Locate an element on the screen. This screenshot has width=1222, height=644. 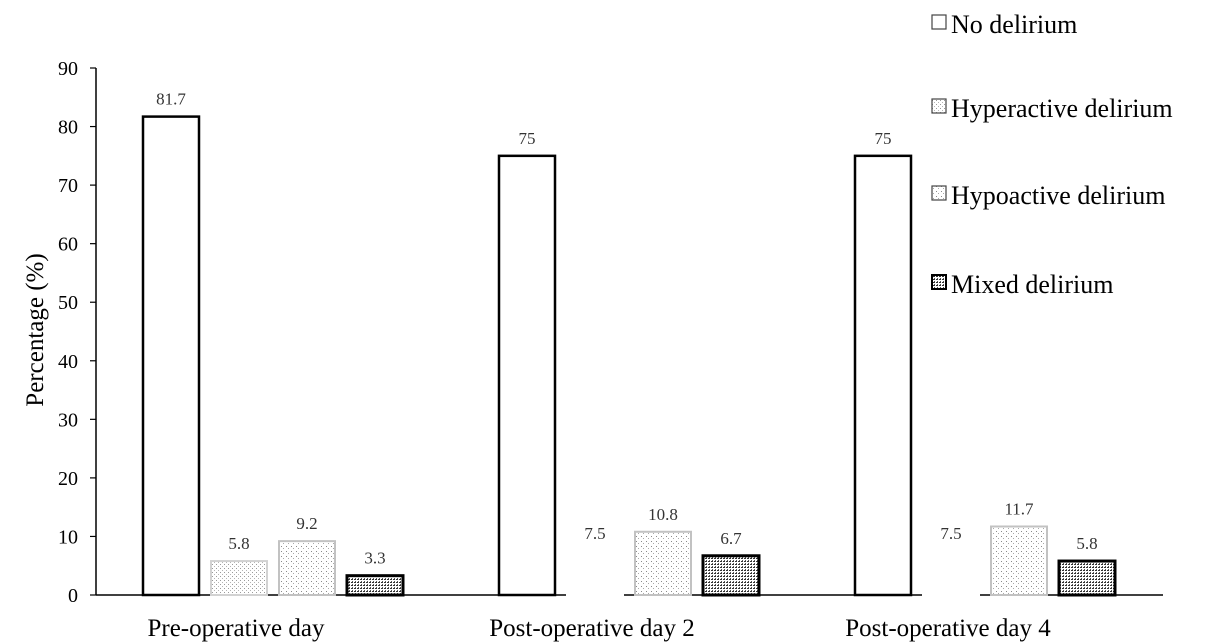
y-tick-label: 90 is located at coordinates (68, 69).